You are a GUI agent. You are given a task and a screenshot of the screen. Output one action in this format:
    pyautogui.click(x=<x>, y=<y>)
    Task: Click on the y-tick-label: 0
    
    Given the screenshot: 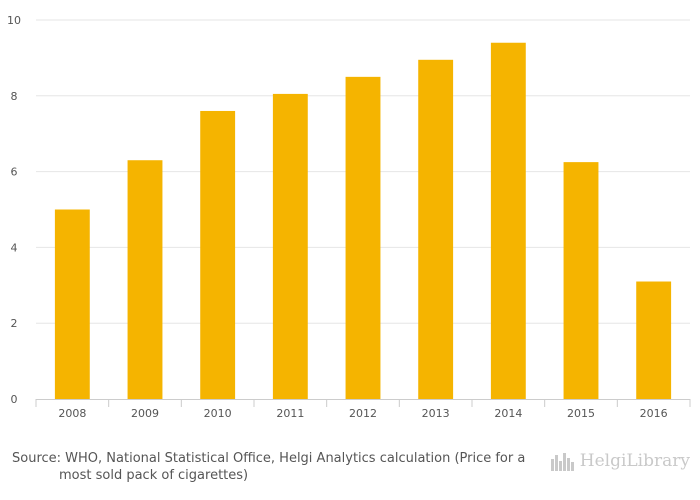 What is the action you would take?
    pyautogui.click(x=14, y=399)
    